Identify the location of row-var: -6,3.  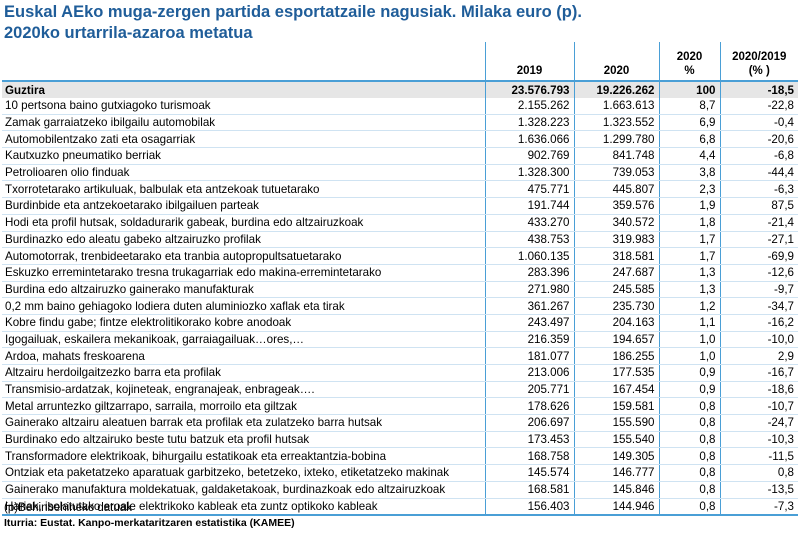
(758, 189).